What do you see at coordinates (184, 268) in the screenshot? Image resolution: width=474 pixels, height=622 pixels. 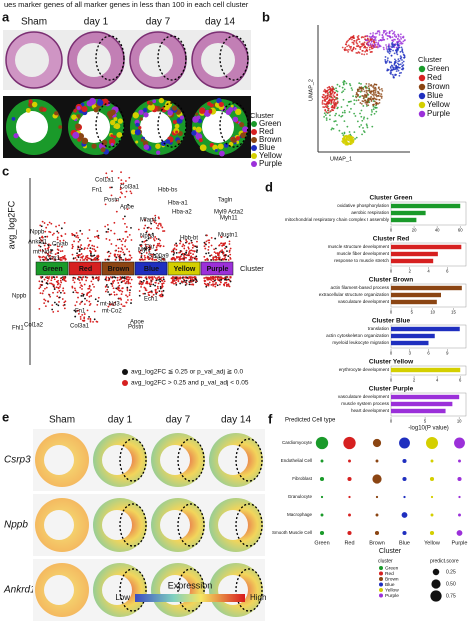 I see `cluster-band` at bounding box center [184, 268].